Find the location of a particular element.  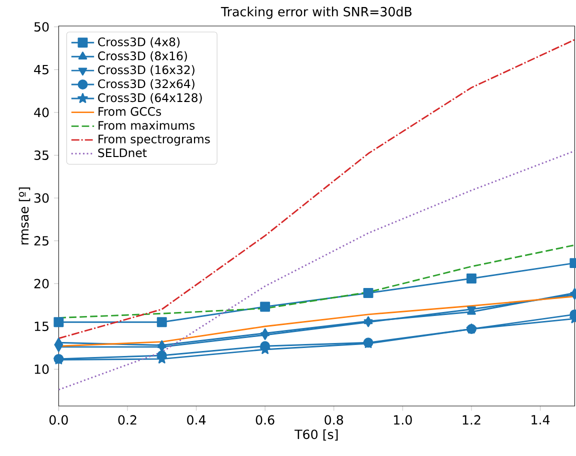

legend-label: SELDnet is located at coordinates (122, 153).